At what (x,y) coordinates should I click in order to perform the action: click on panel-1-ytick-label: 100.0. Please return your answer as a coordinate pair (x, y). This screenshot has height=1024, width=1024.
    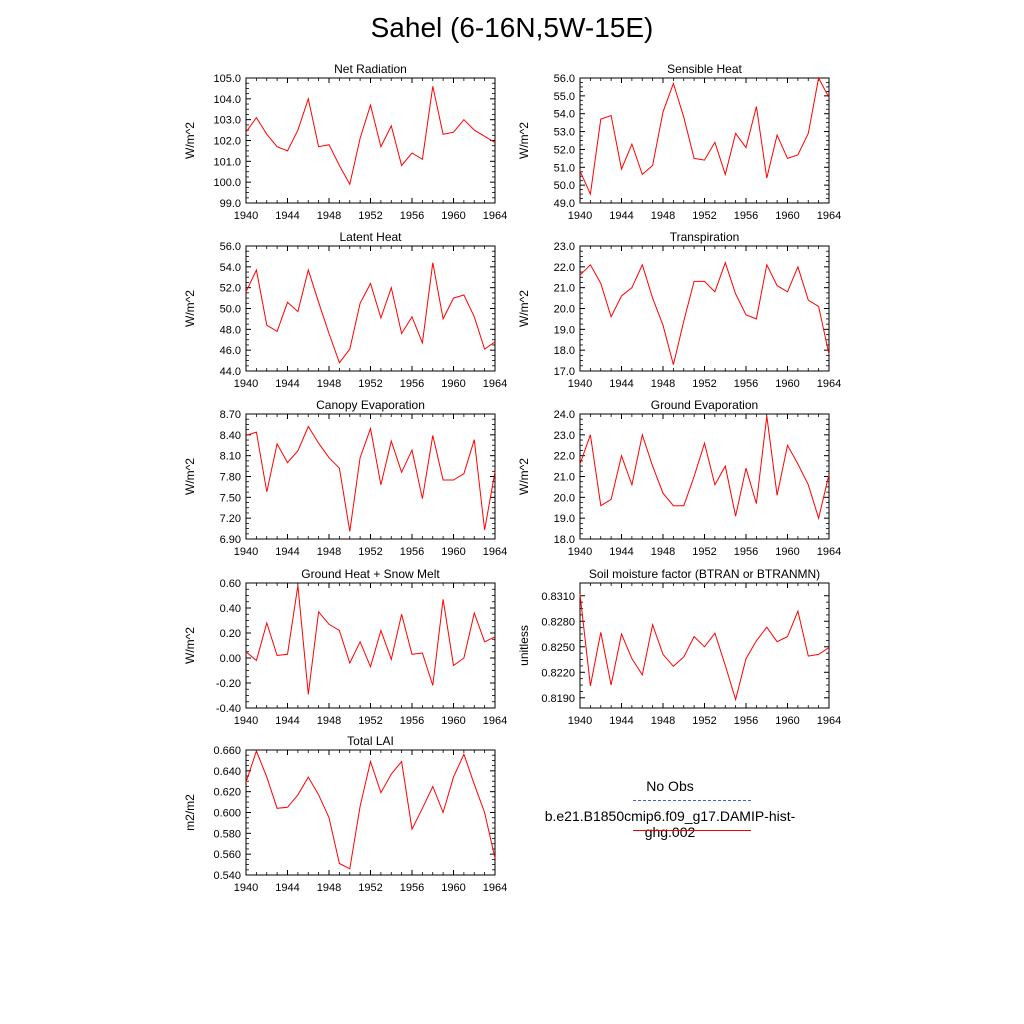
    Looking at the image, I should click on (227, 183).